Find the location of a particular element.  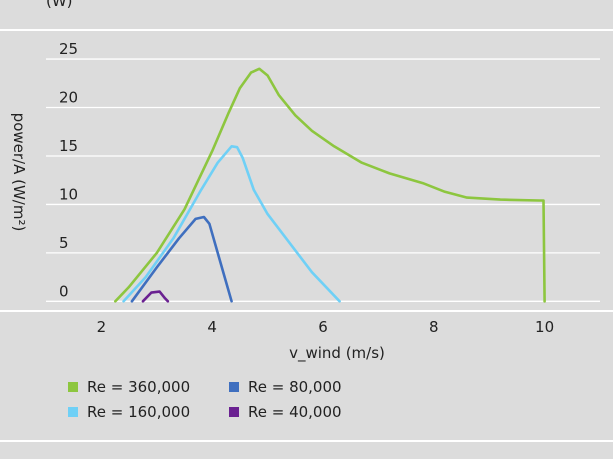

x-tick-labels: 2 4 6 8 10 is located at coordinates (326, 327).